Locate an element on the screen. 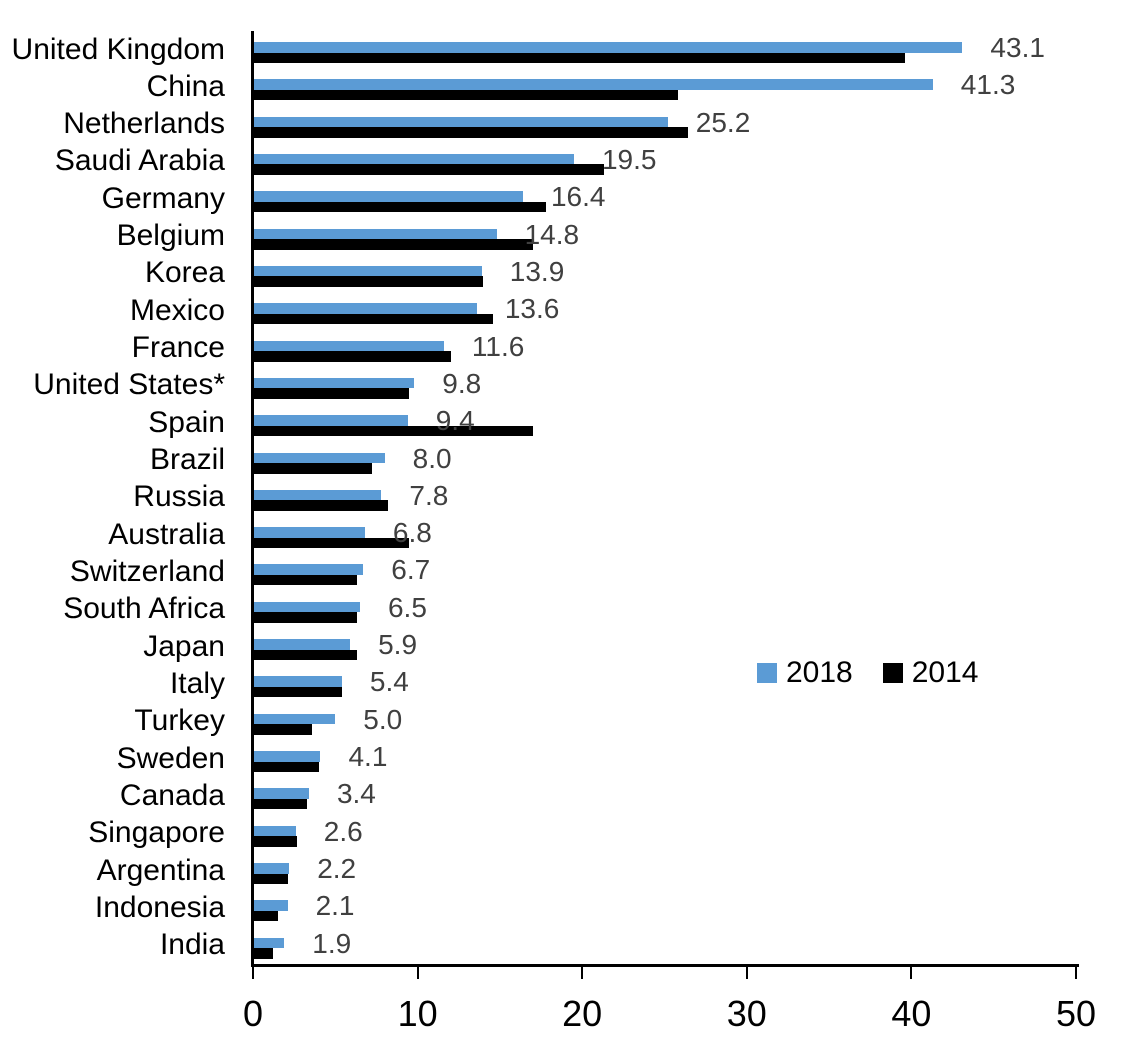 Image resolution: width=1123 pixels, height=1041 pixels. category-label: Spain is located at coordinates (186, 422).